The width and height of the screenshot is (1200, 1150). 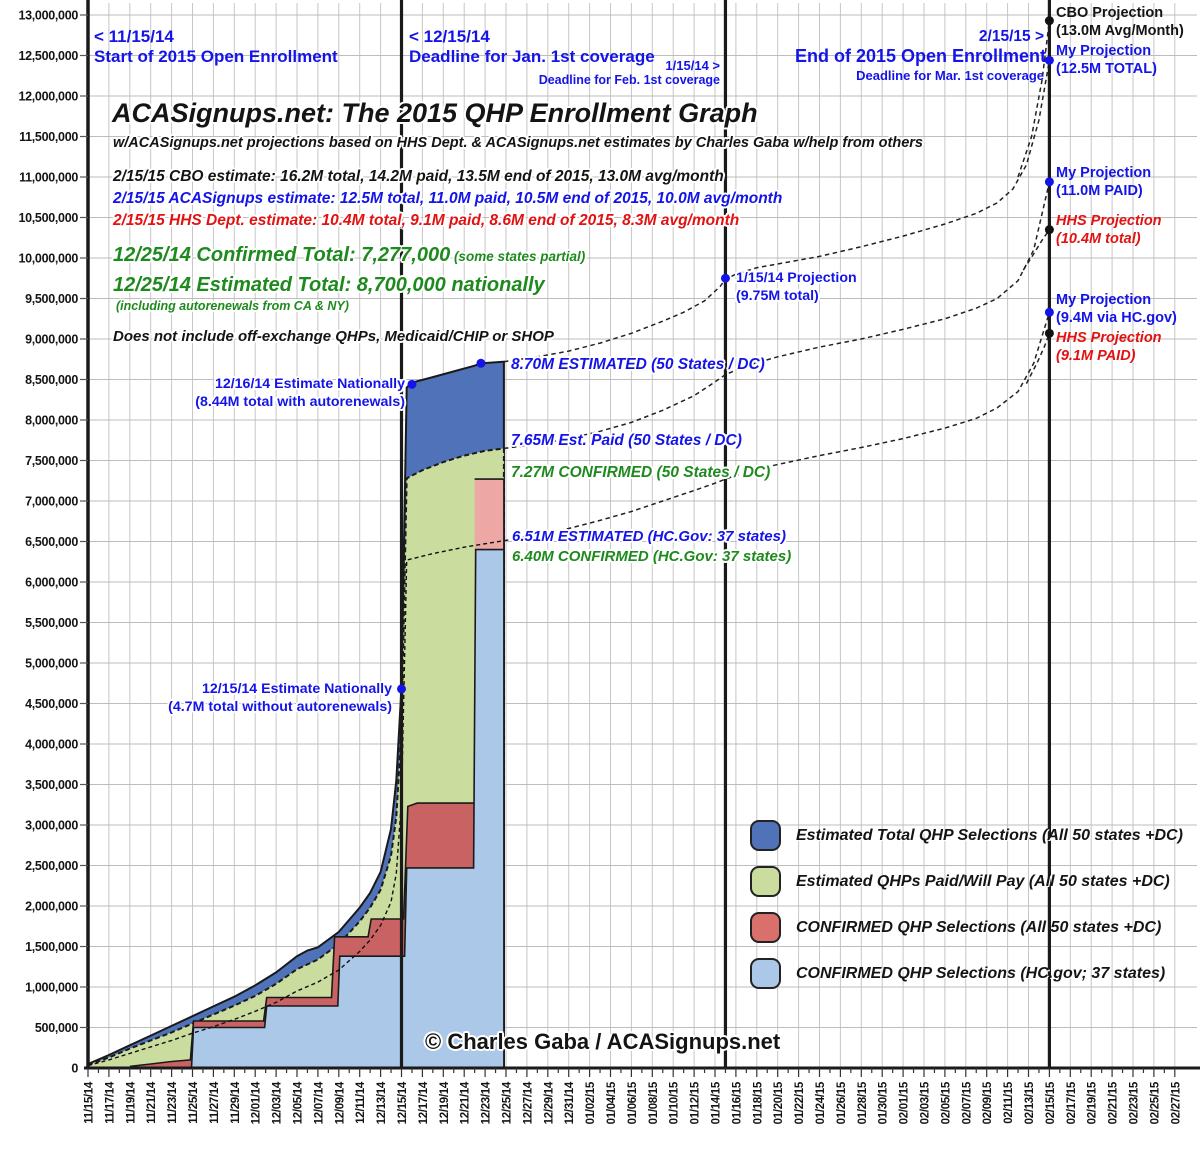 What do you see at coordinates (51, 380) in the screenshot?
I see `y-tick-label: 8,500,000` at bounding box center [51, 380].